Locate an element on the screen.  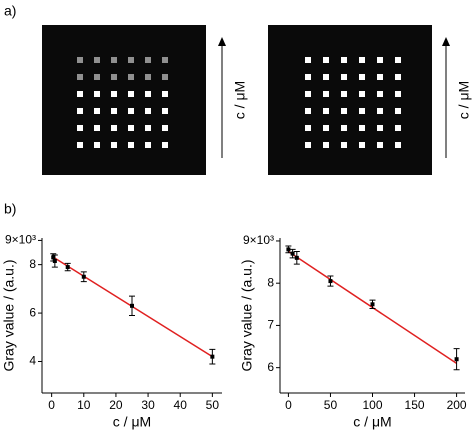
x-tick-label: 20 is located at coordinates (116, 405).